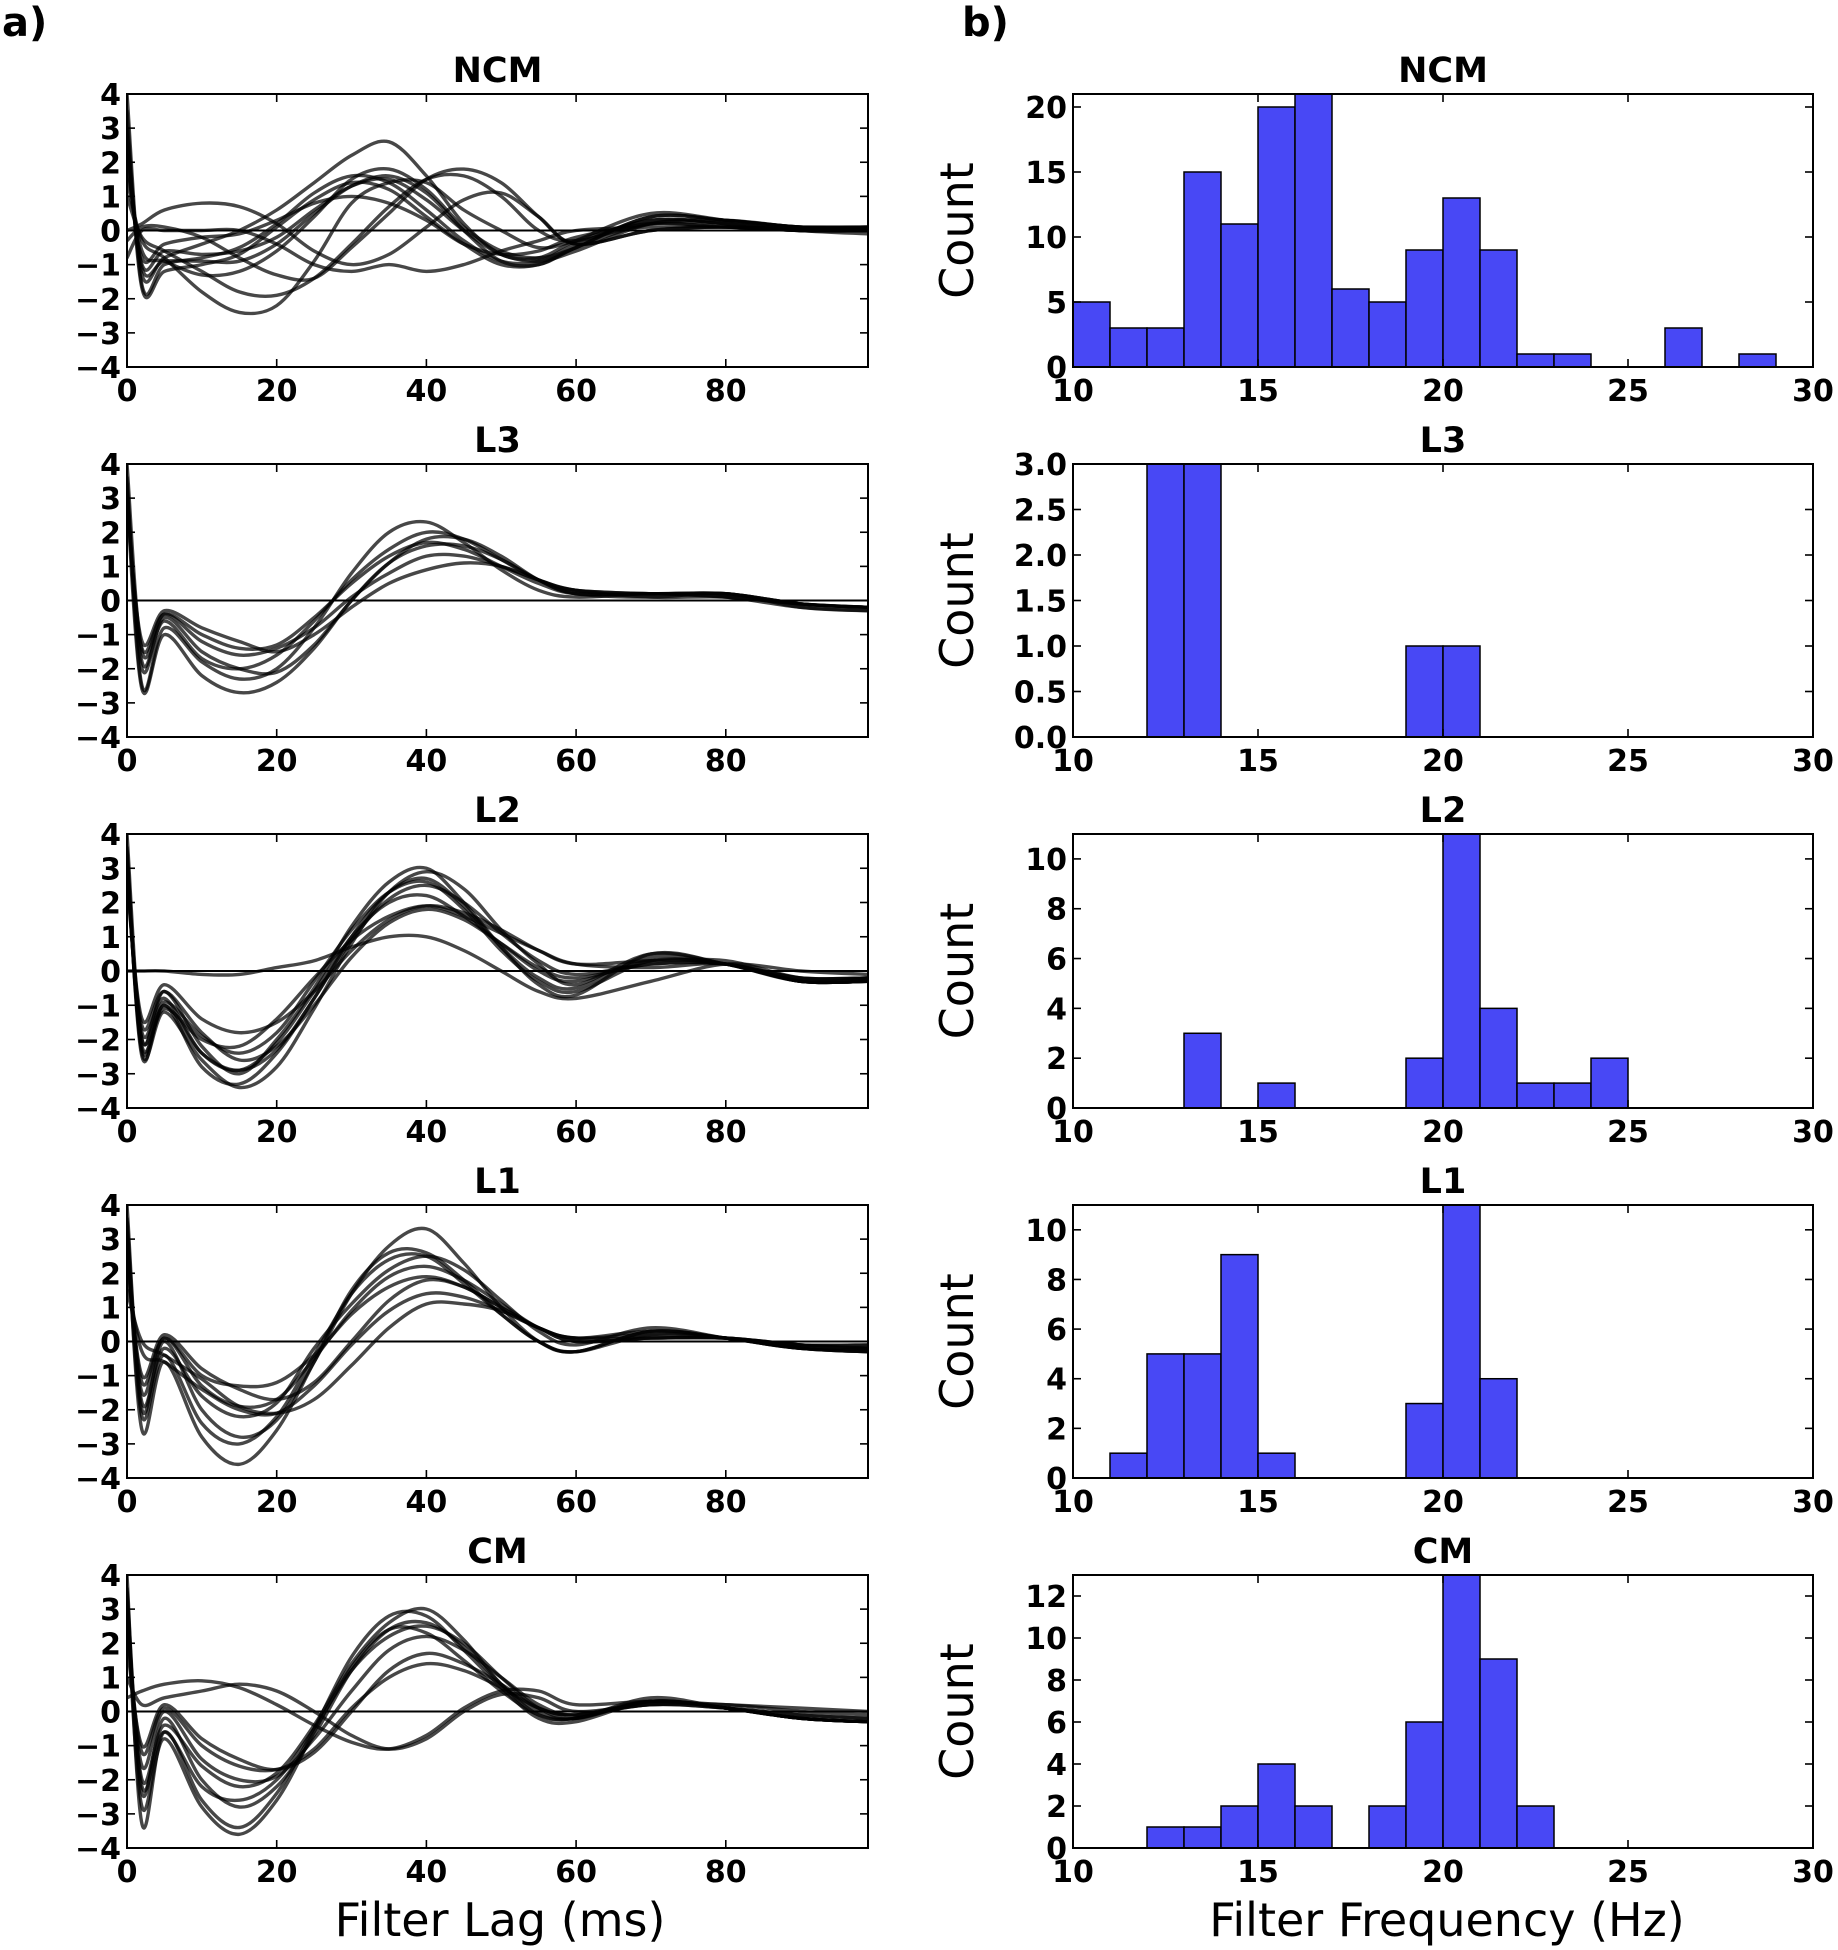 The height and width of the screenshot is (1950, 1838). What do you see at coordinates (1056, 960) in the screenshot?
I see `y-tick-label: 6` at bounding box center [1056, 960].